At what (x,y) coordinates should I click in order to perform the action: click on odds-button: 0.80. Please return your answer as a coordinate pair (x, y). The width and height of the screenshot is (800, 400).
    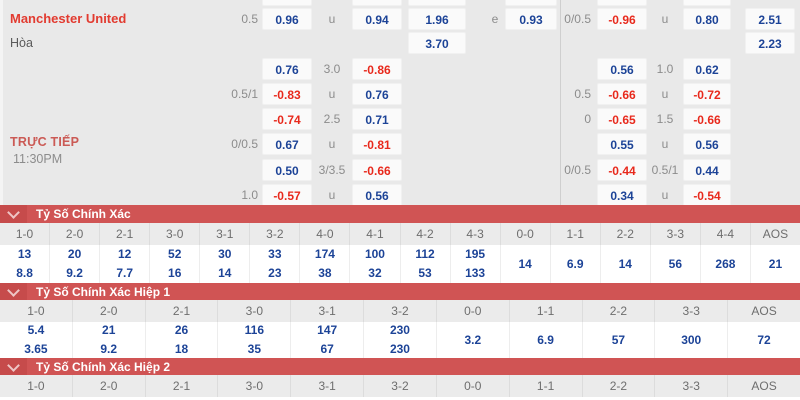
    Looking at the image, I should click on (707, 19).